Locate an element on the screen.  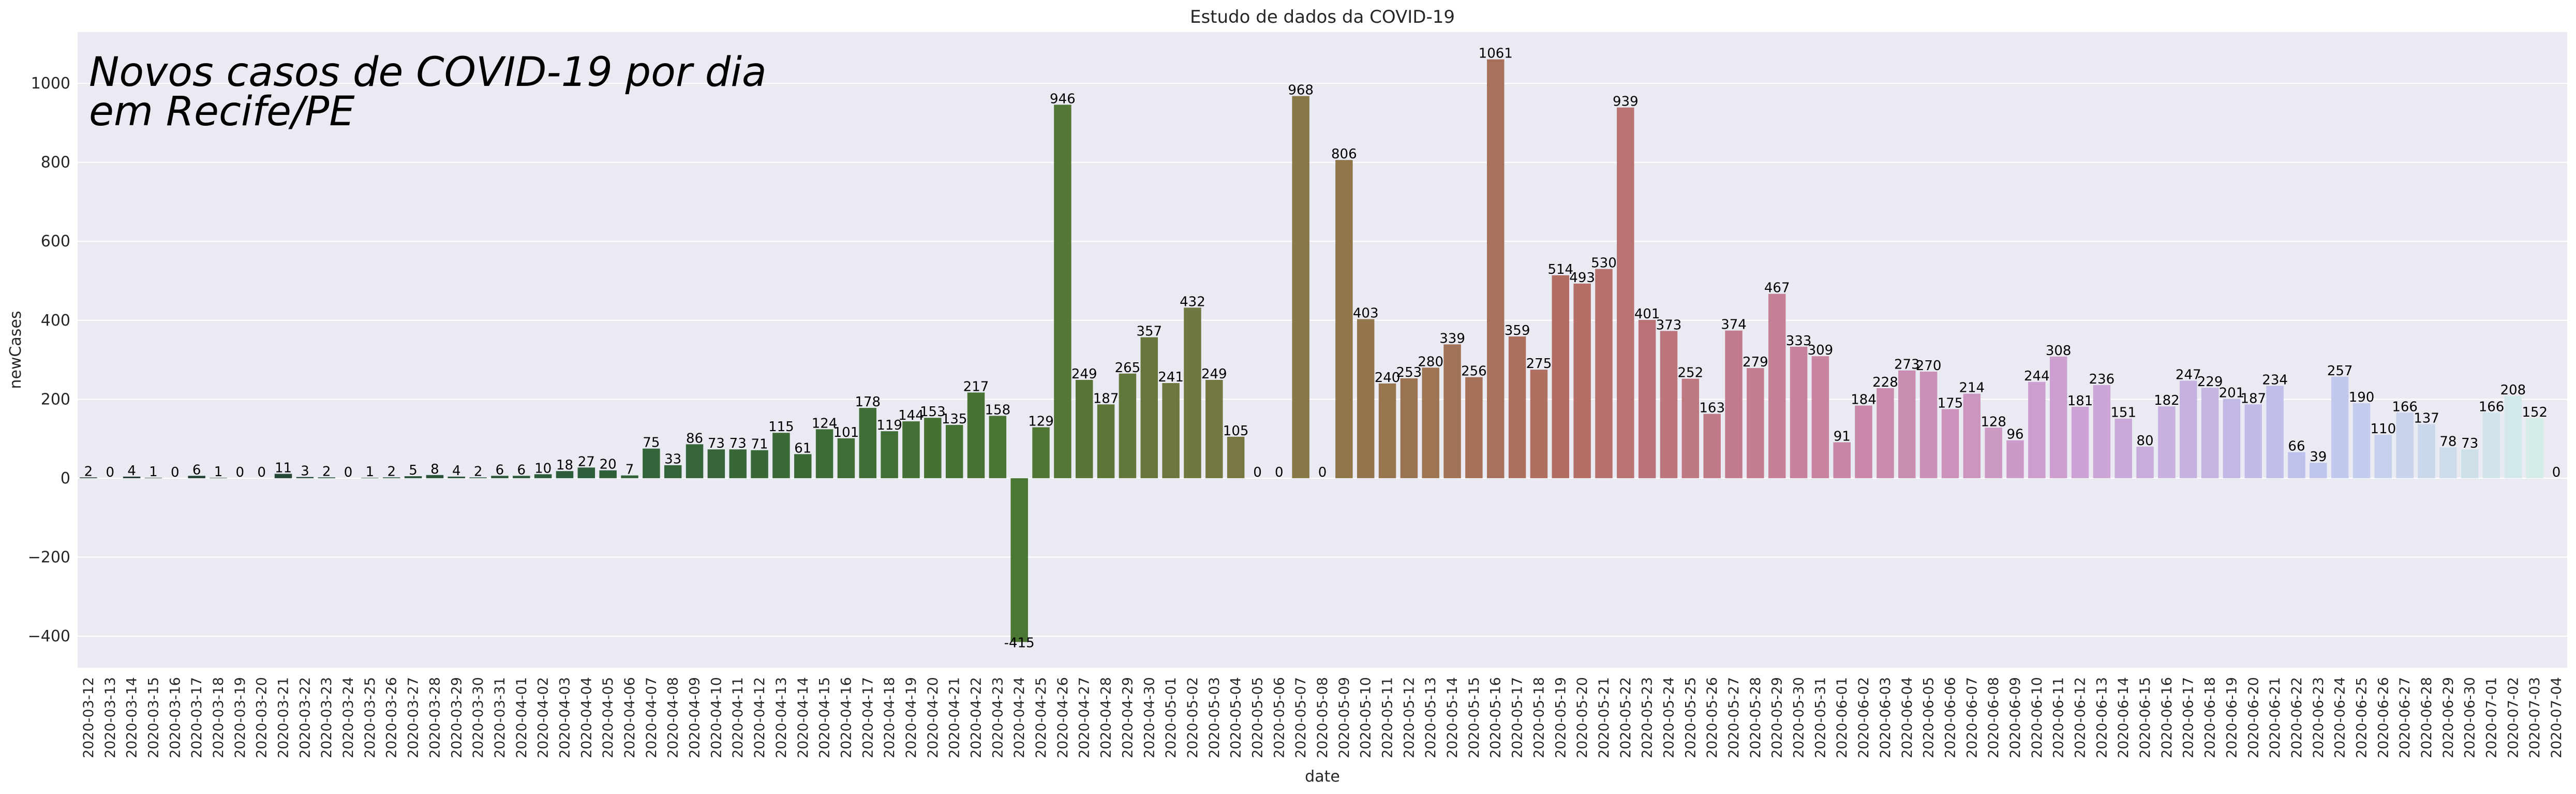
x-tick-label: 2020-03-20 is located at coordinates (262, 718).